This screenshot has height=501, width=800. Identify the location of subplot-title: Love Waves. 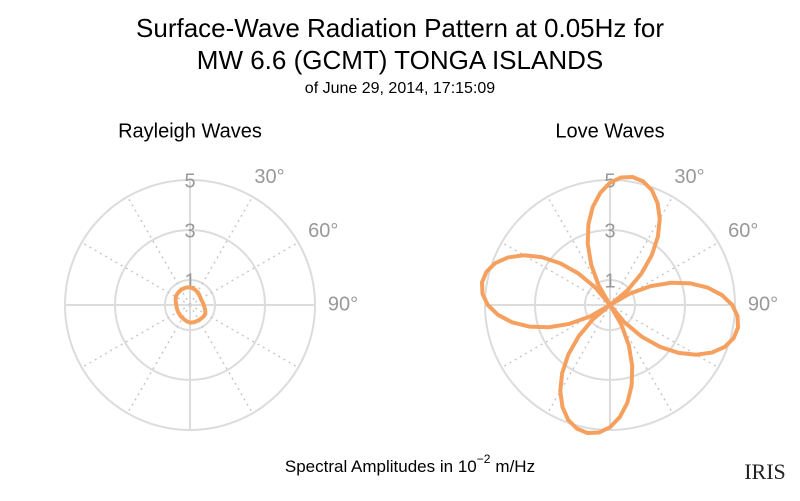
(609, 131).